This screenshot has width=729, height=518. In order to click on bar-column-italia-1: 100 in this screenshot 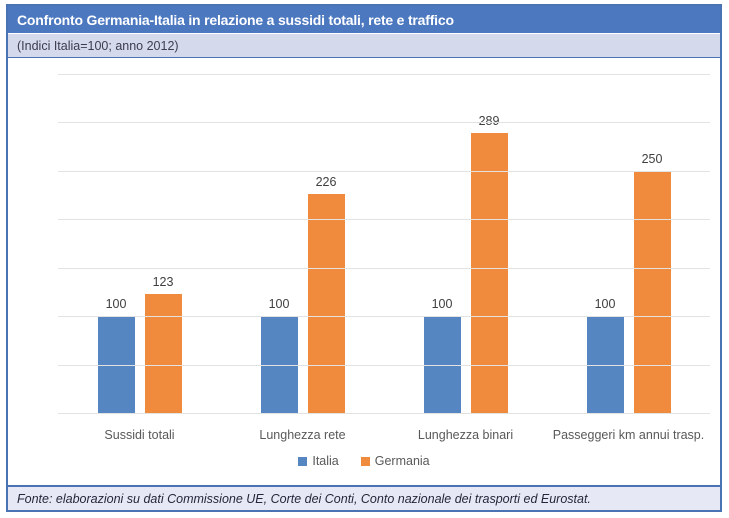, I will do `click(116, 355)`.